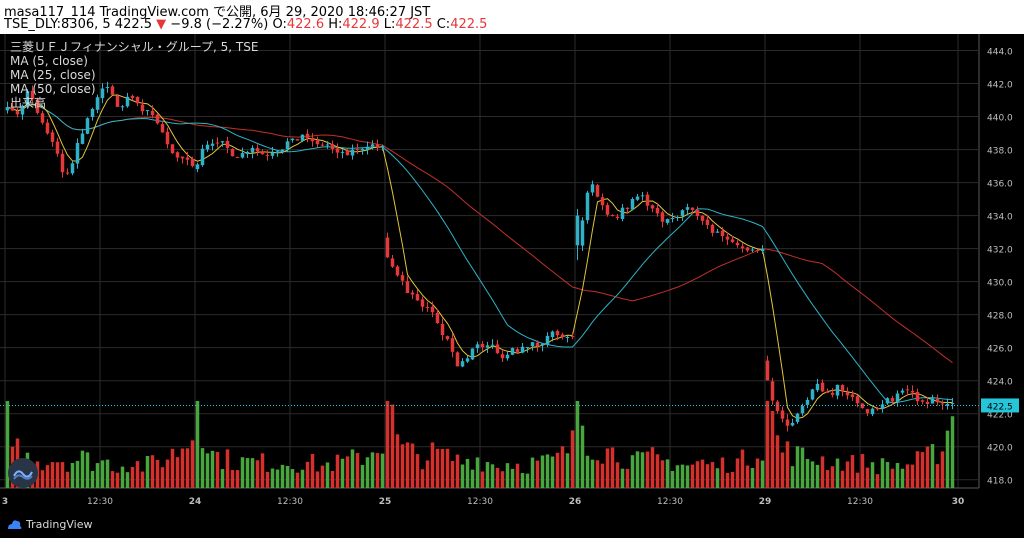 Image resolution: width=1024 pixels, height=538 pixels. What do you see at coordinates (23, 473) in the screenshot?
I see `wave-icon` at bounding box center [23, 473].